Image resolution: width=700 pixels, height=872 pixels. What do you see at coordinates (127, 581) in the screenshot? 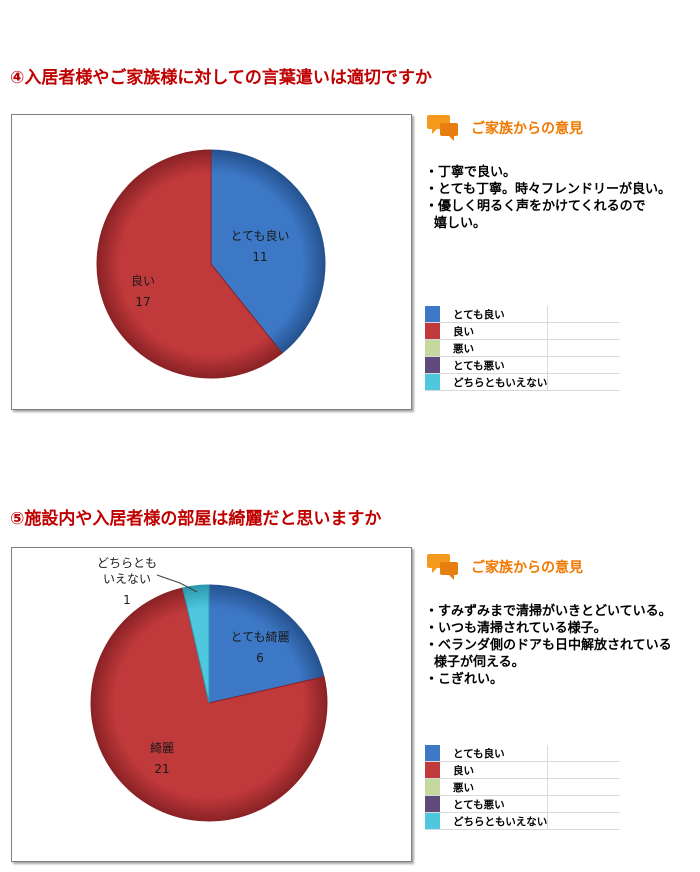
I see `slice-label: どちらともいえない 1` at bounding box center [127, 581].